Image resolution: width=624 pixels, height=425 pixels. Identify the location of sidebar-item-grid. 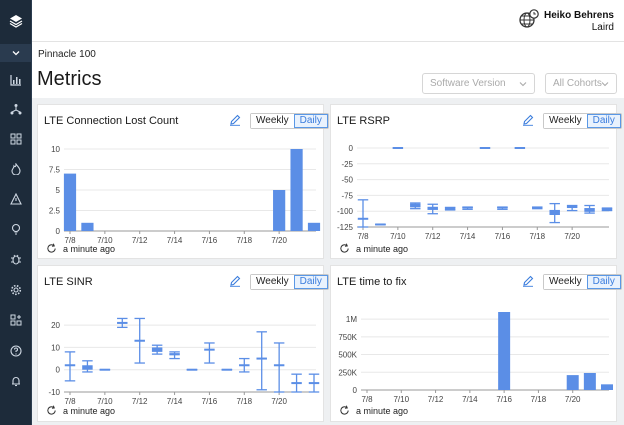
(16, 139).